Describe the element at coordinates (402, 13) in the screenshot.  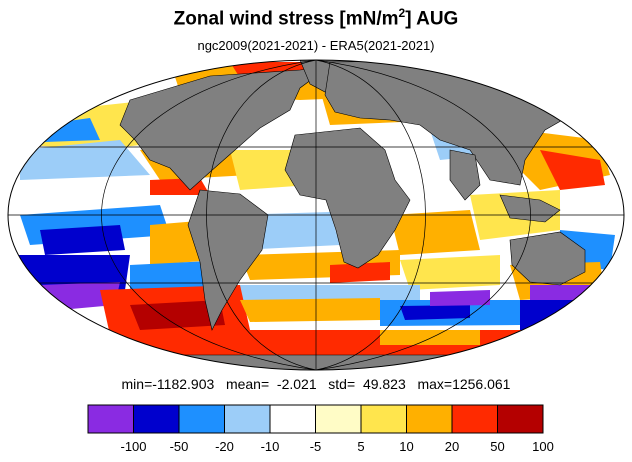
I see `title-superscript: 2` at that location.